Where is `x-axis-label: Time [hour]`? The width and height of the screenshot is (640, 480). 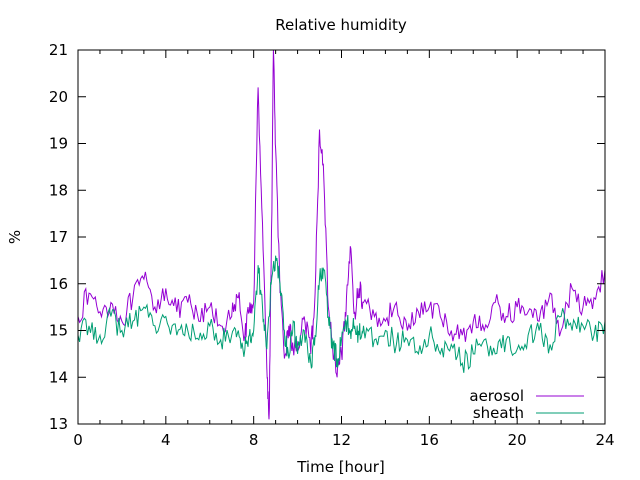 x-axis-label: Time [hour] is located at coordinates (340, 467).